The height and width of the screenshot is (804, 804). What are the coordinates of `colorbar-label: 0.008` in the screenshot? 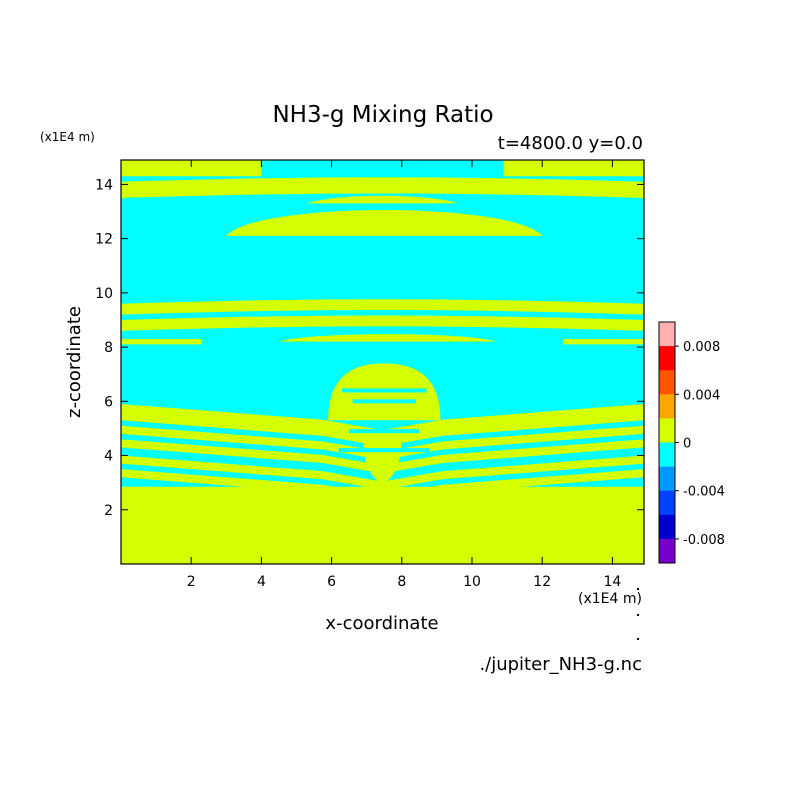 It's located at (701, 347).